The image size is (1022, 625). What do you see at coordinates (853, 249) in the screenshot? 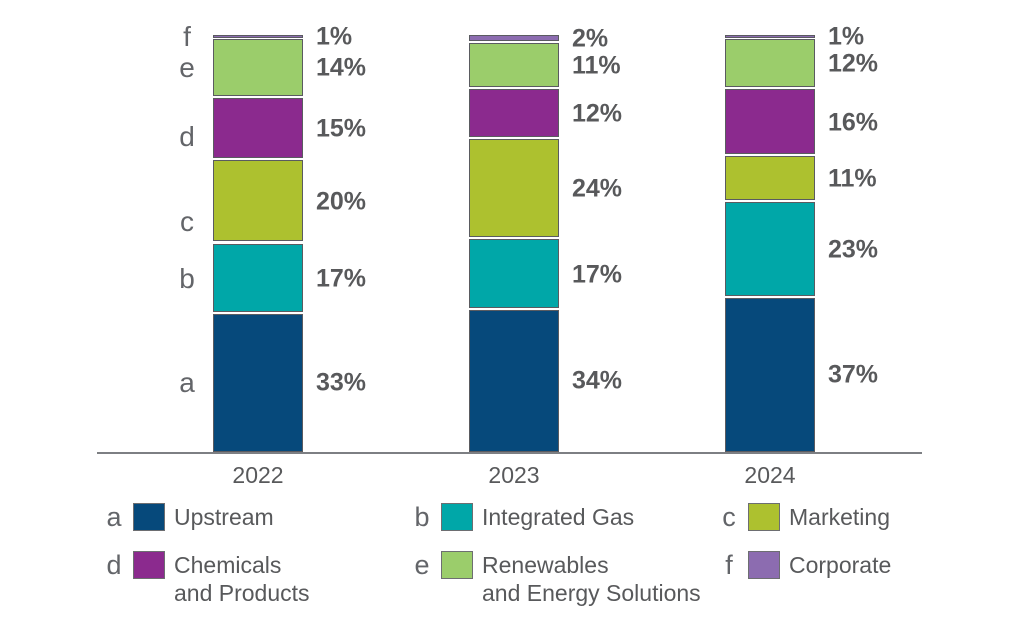
I see `value-label-2024-b: 23%` at bounding box center [853, 249].